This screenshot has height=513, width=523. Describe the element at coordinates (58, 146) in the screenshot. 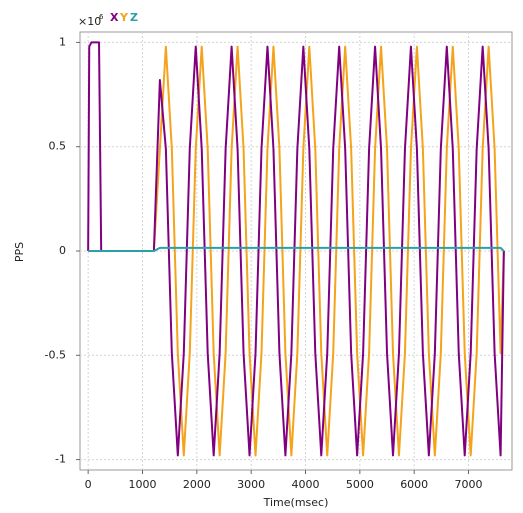

I see `y-tick-label: 0.5` at that location.